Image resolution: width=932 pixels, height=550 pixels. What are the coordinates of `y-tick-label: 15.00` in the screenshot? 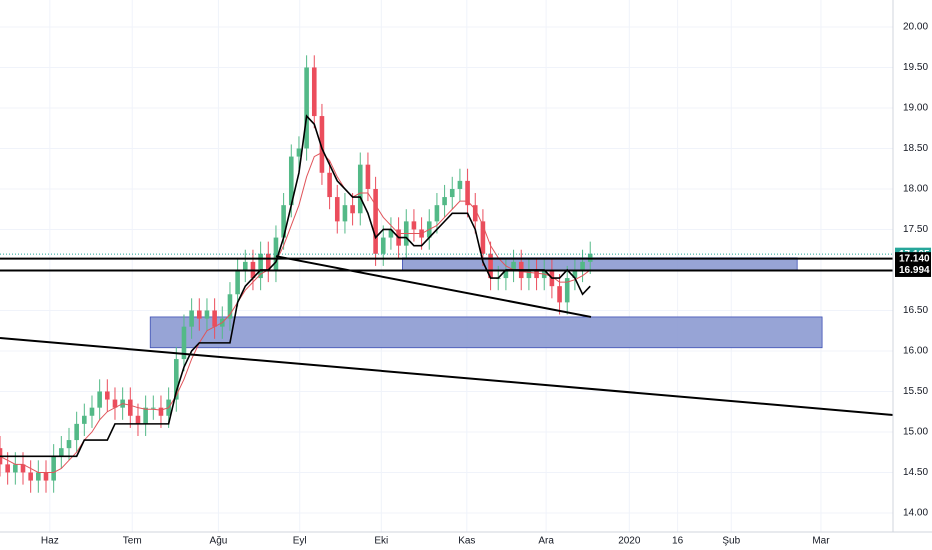 It's located at (915, 432).